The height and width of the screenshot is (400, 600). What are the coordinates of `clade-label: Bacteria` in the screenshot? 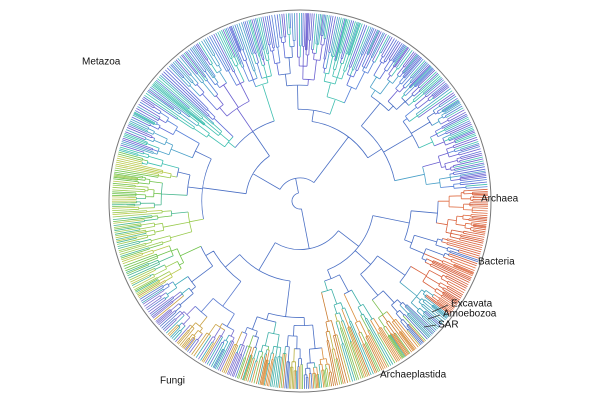 It's located at (496, 262).